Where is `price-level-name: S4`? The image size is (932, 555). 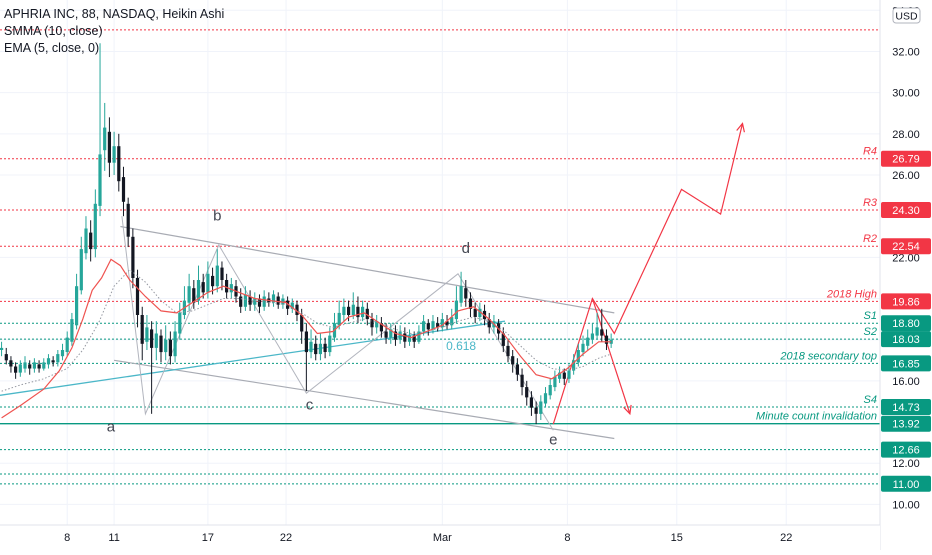 price-level-name: S4 is located at coordinates (870, 400).